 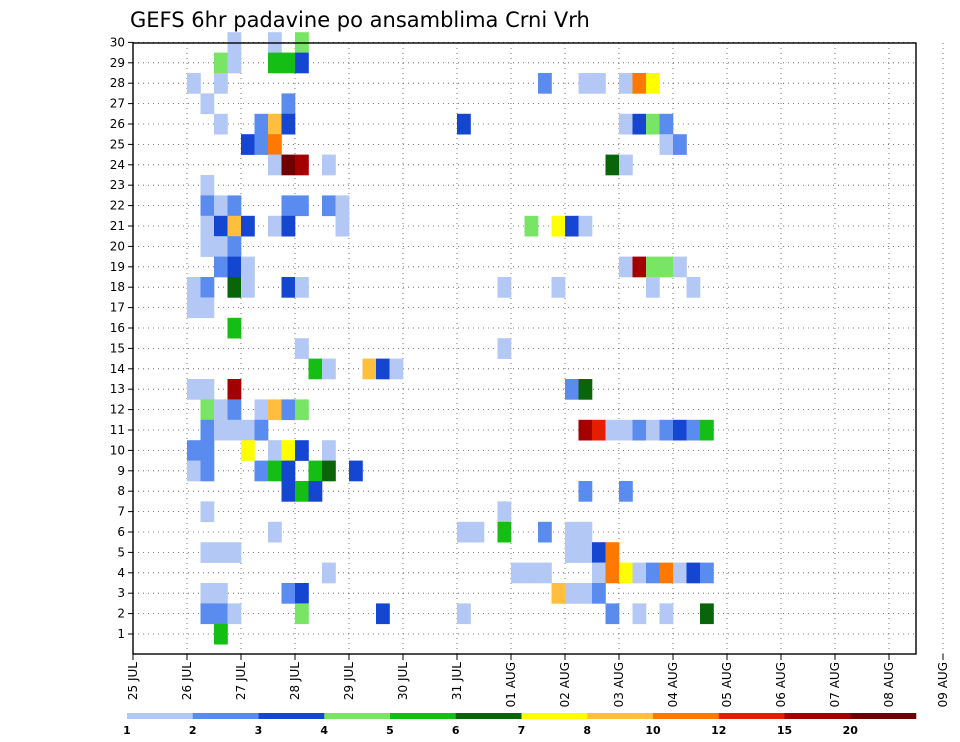 I want to click on y-tick-label: 25, so click(x=117, y=144).